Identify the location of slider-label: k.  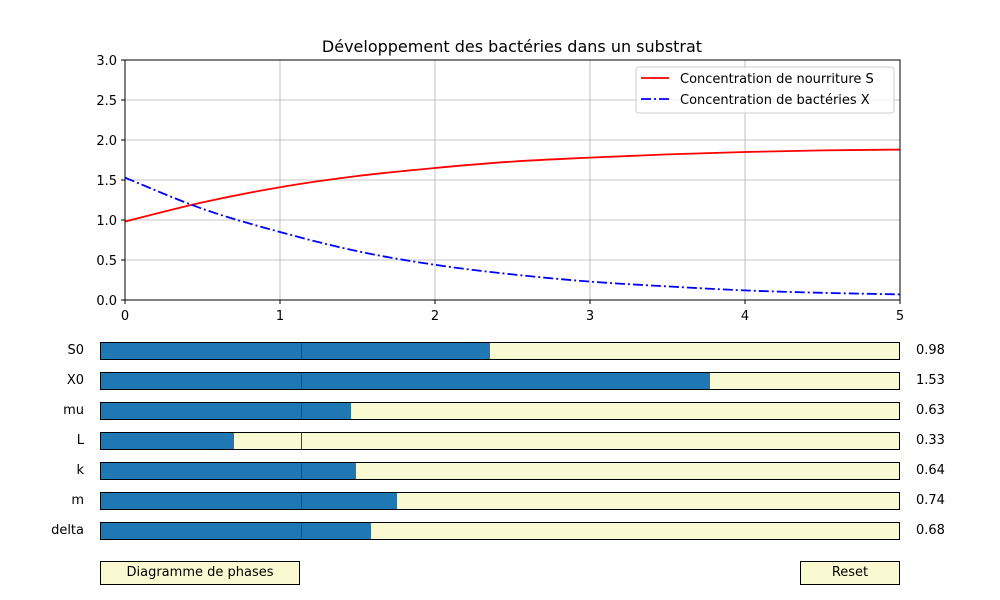
(80, 470).